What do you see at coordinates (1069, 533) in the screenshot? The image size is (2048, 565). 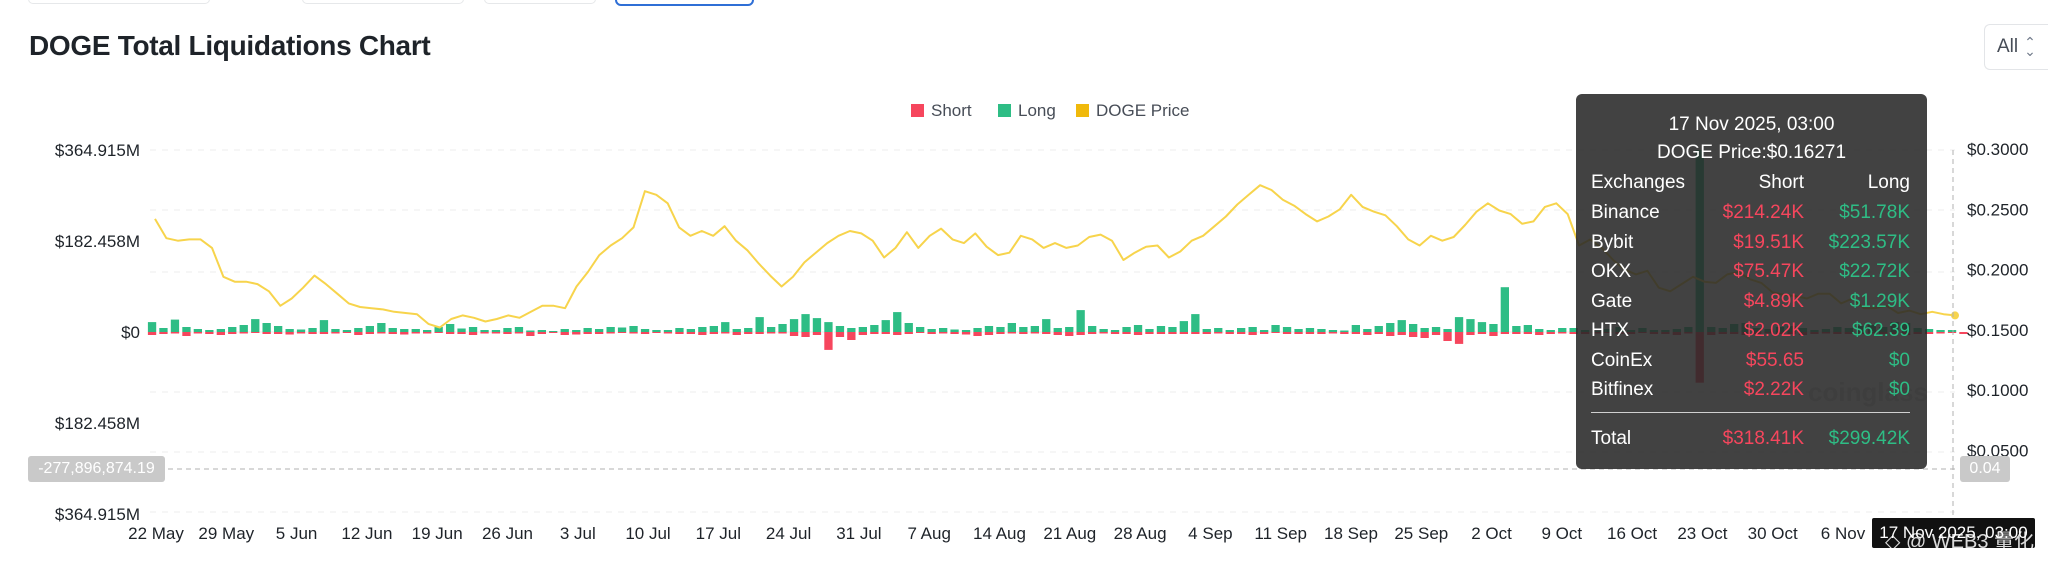 I see `x-tick: 21 Aug` at bounding box center [1069, 533].